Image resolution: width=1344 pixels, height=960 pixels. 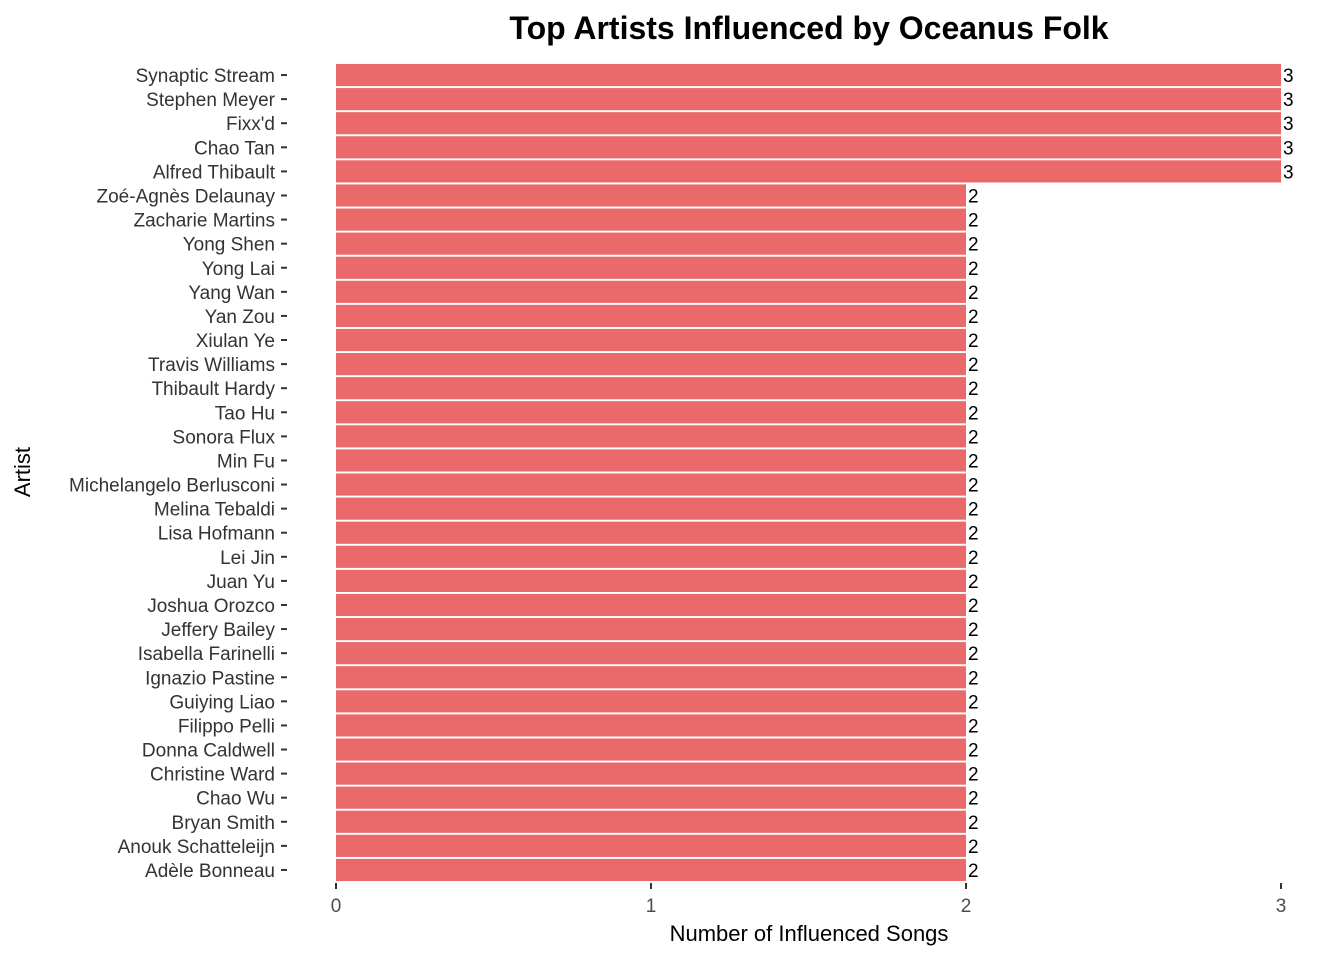 I want to click on y-tick-label: Chao Tan, so click(x=234, y=148).